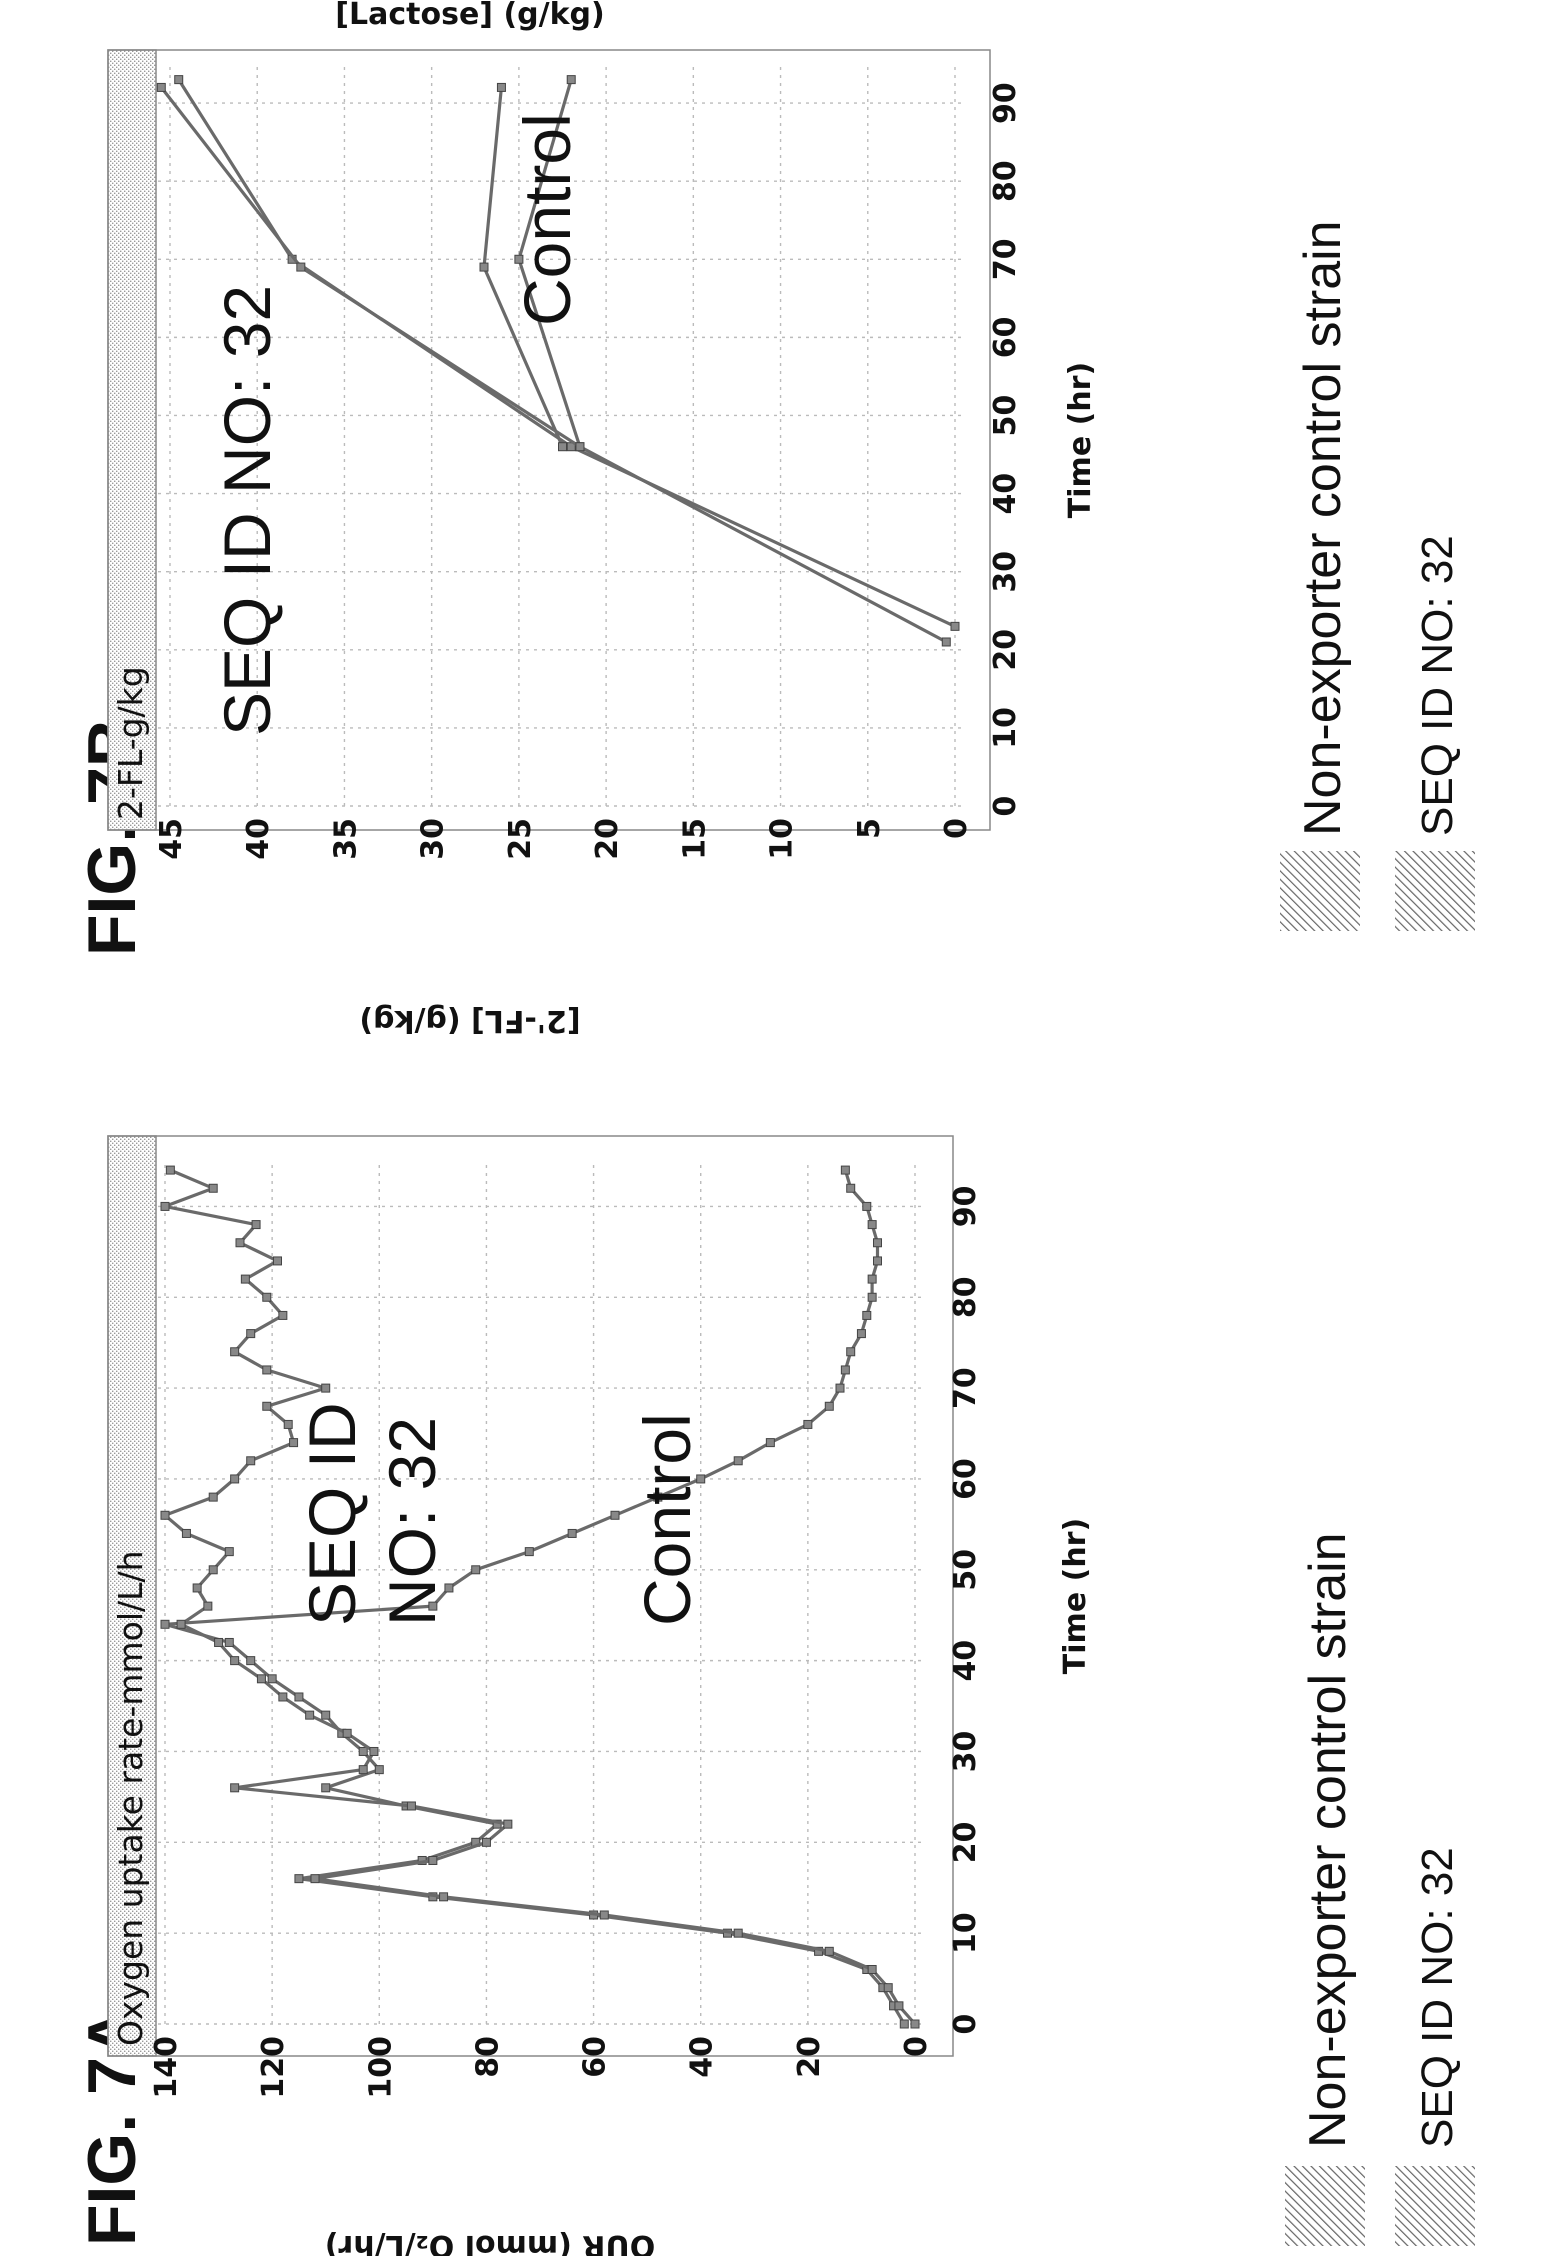 Image resolution: width=1546 pixels, height=2256 pixels. What do you see at coordinates (130, 743) in the screenshot?
I see `fig-7b-plot-title: 2-FL-g/kg` at bounding box center [130, 743].